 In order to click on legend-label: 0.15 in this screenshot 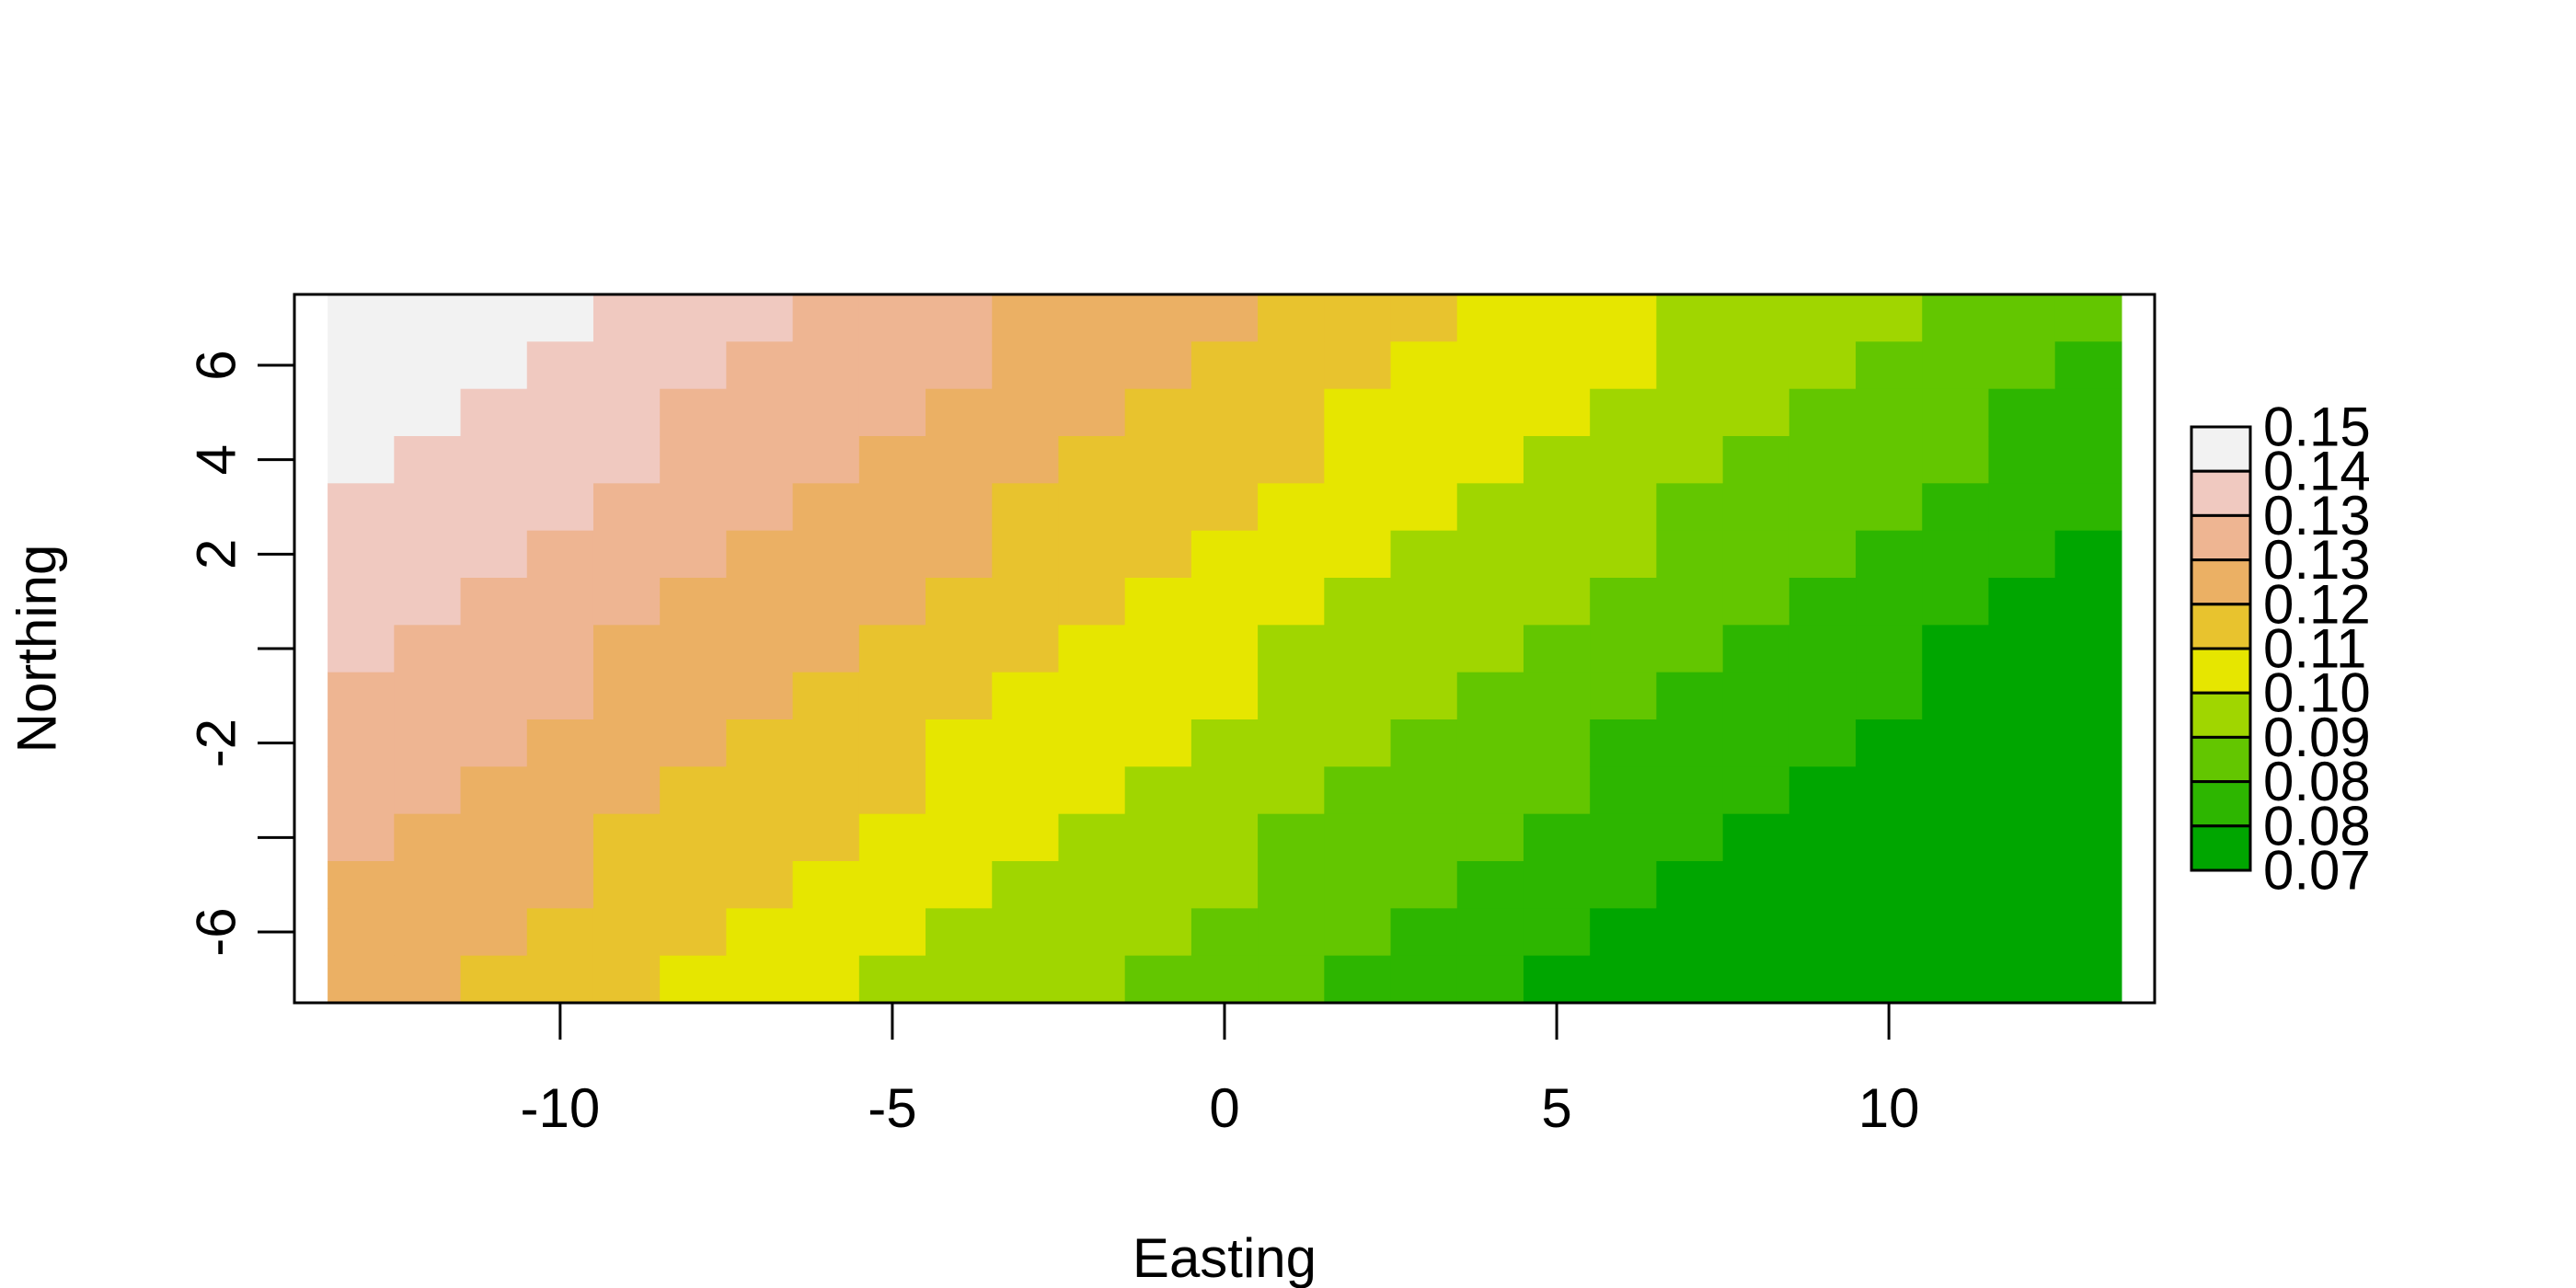, I will do `click(2317, 427)`.